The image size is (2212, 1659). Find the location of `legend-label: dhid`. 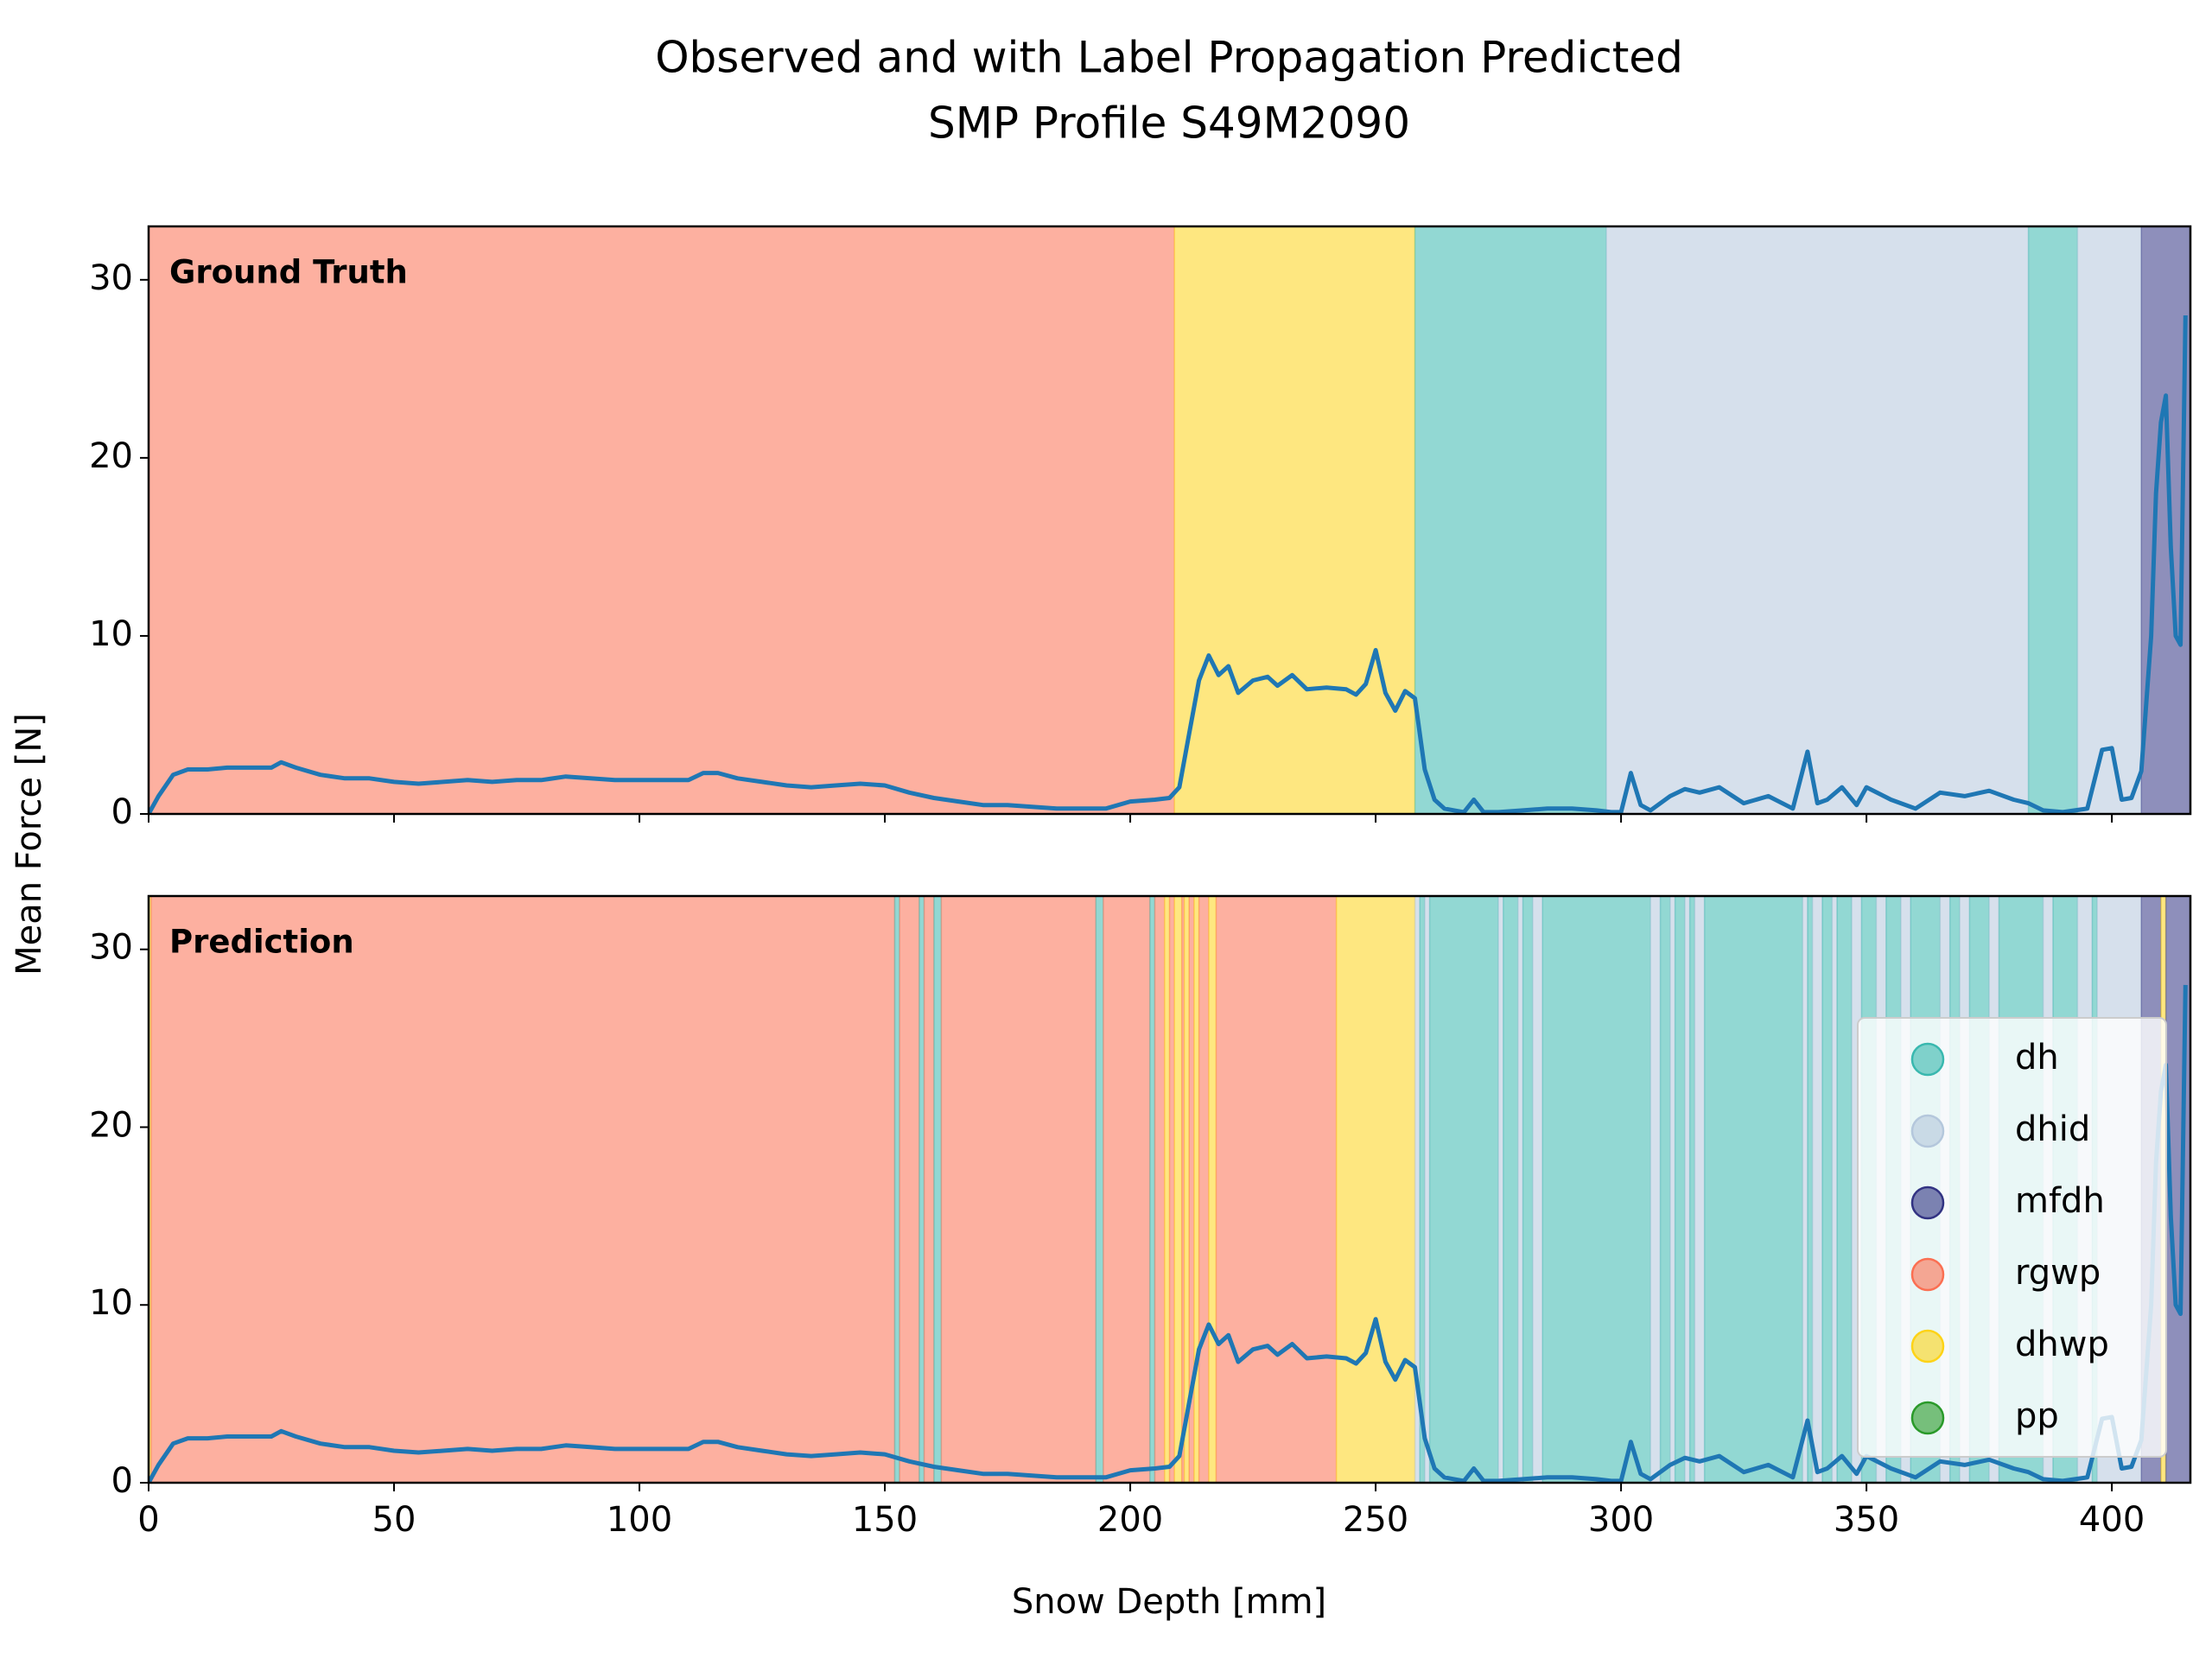

legend-label: dhid is located at coordinates (2052, 1129).